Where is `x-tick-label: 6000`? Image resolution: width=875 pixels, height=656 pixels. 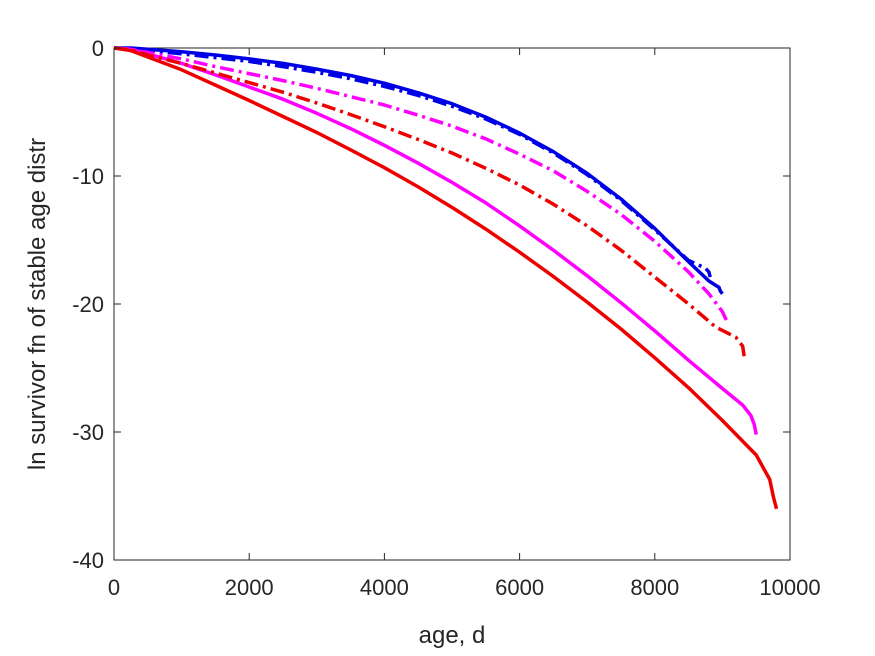
x-tick-label: 6000 is located at coordinates (519, 587).